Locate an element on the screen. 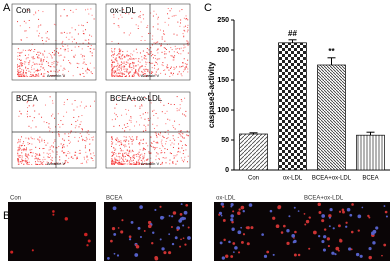  significance: ** is located at coordinates (331, 51).